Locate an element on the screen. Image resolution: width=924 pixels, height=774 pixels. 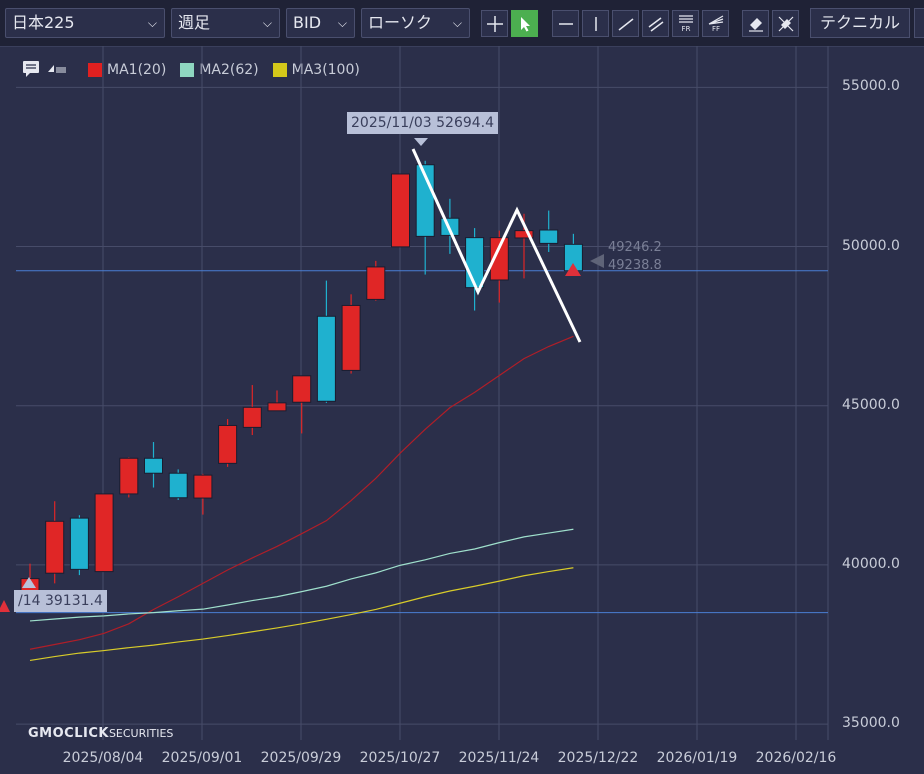
toolbar-overflow-button is located at coordinates (919, 23).